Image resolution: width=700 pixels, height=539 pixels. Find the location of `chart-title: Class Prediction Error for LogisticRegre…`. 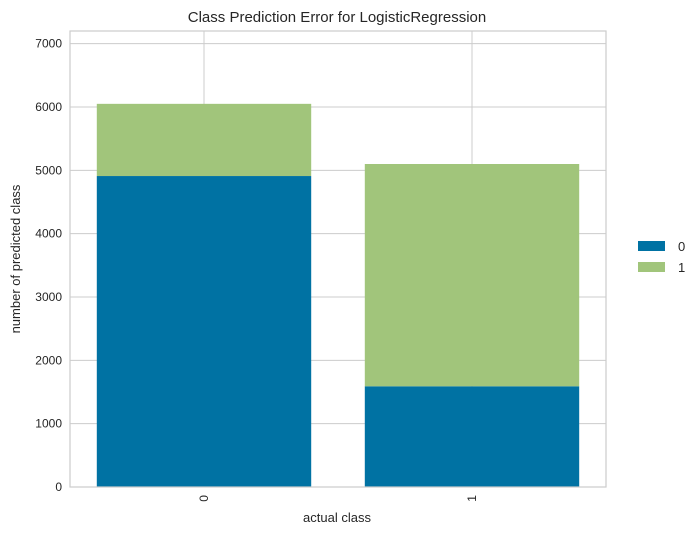

chart-title: Class Prediction Error for LogisticRegre… is located at coordinates (337, 17).